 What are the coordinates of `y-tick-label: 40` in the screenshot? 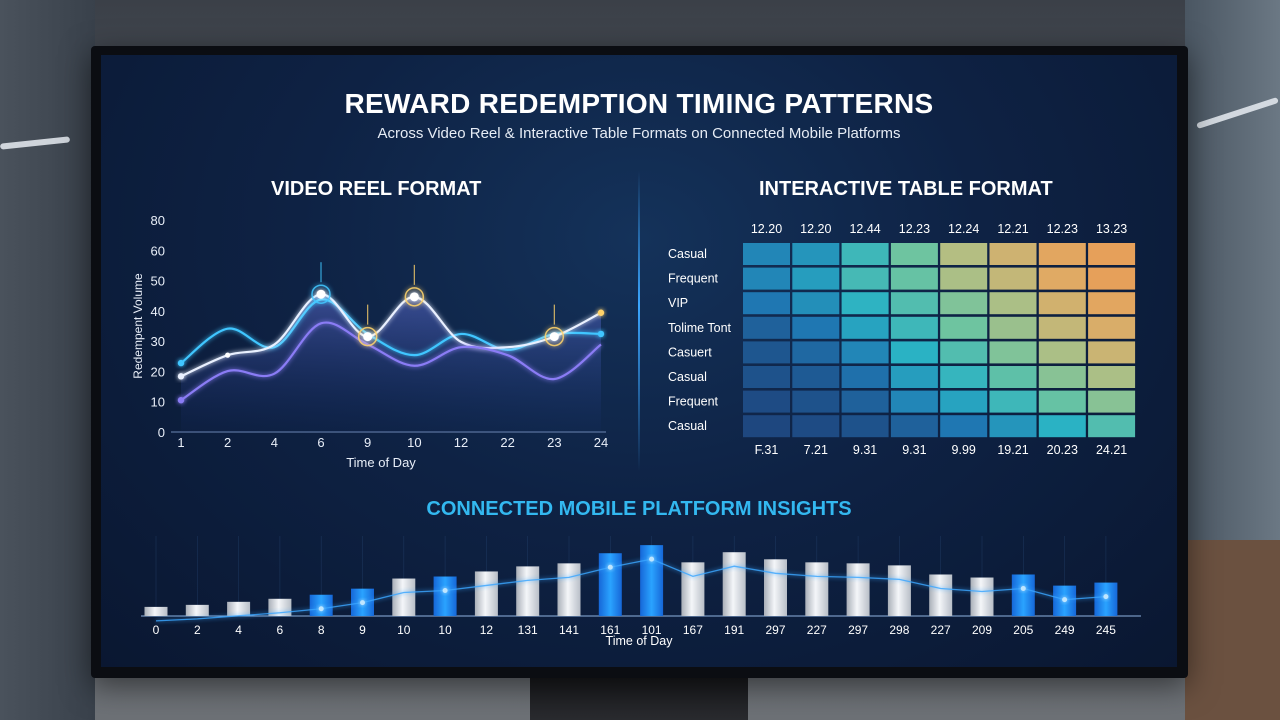 It's located at (158, 311).